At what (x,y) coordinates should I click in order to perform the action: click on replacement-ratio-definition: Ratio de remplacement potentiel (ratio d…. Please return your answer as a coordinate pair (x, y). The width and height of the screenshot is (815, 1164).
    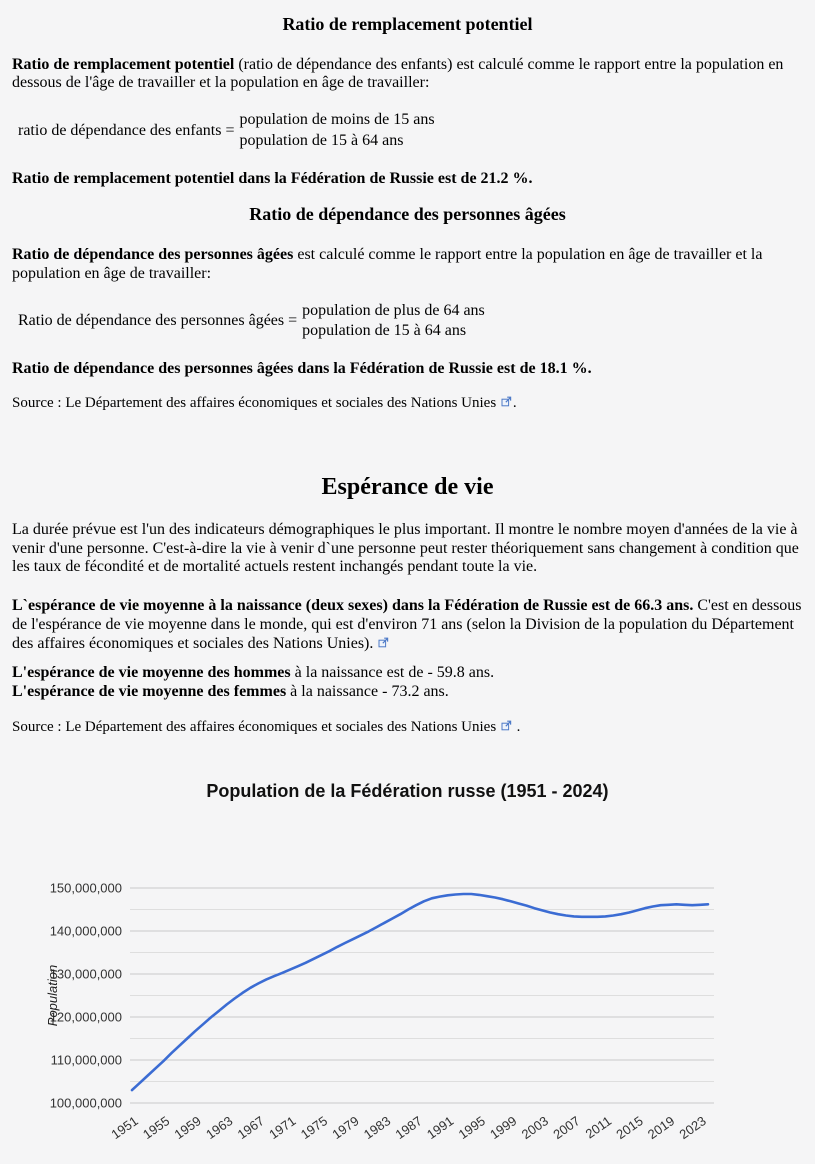
    Looking at the image, I should click on (407, 74).